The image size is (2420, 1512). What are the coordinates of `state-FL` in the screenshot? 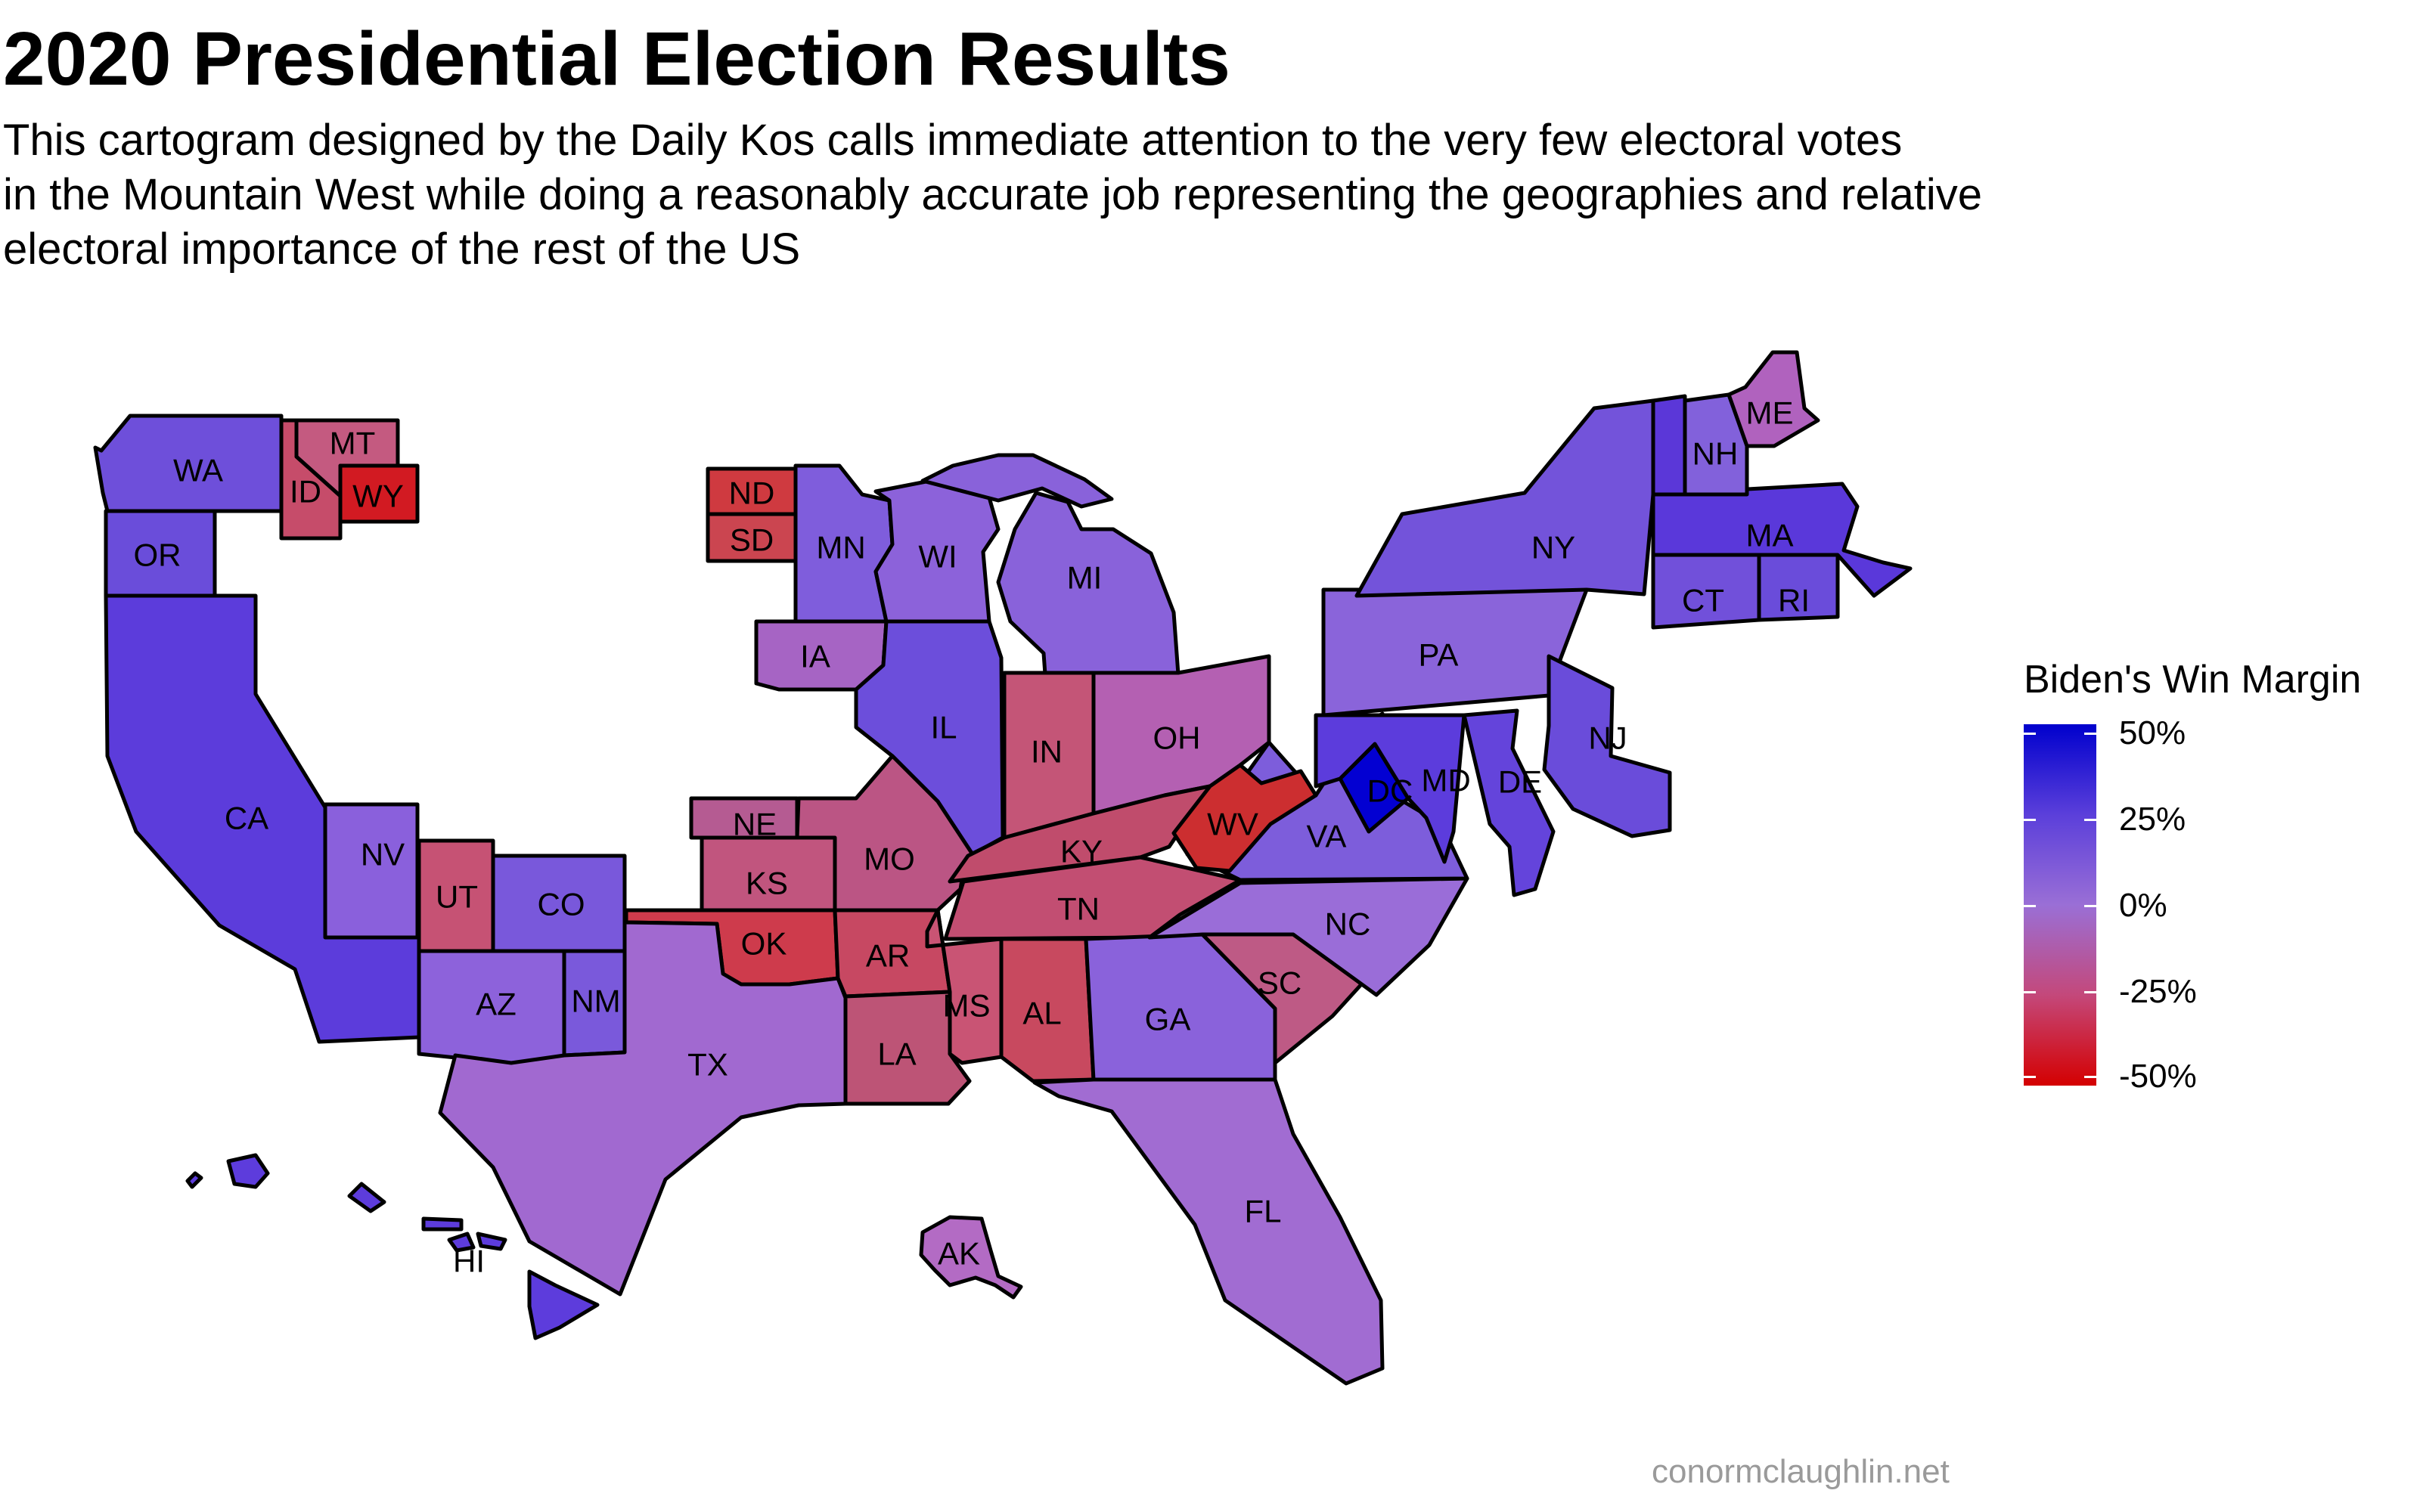 It's located at (1208, 1231).